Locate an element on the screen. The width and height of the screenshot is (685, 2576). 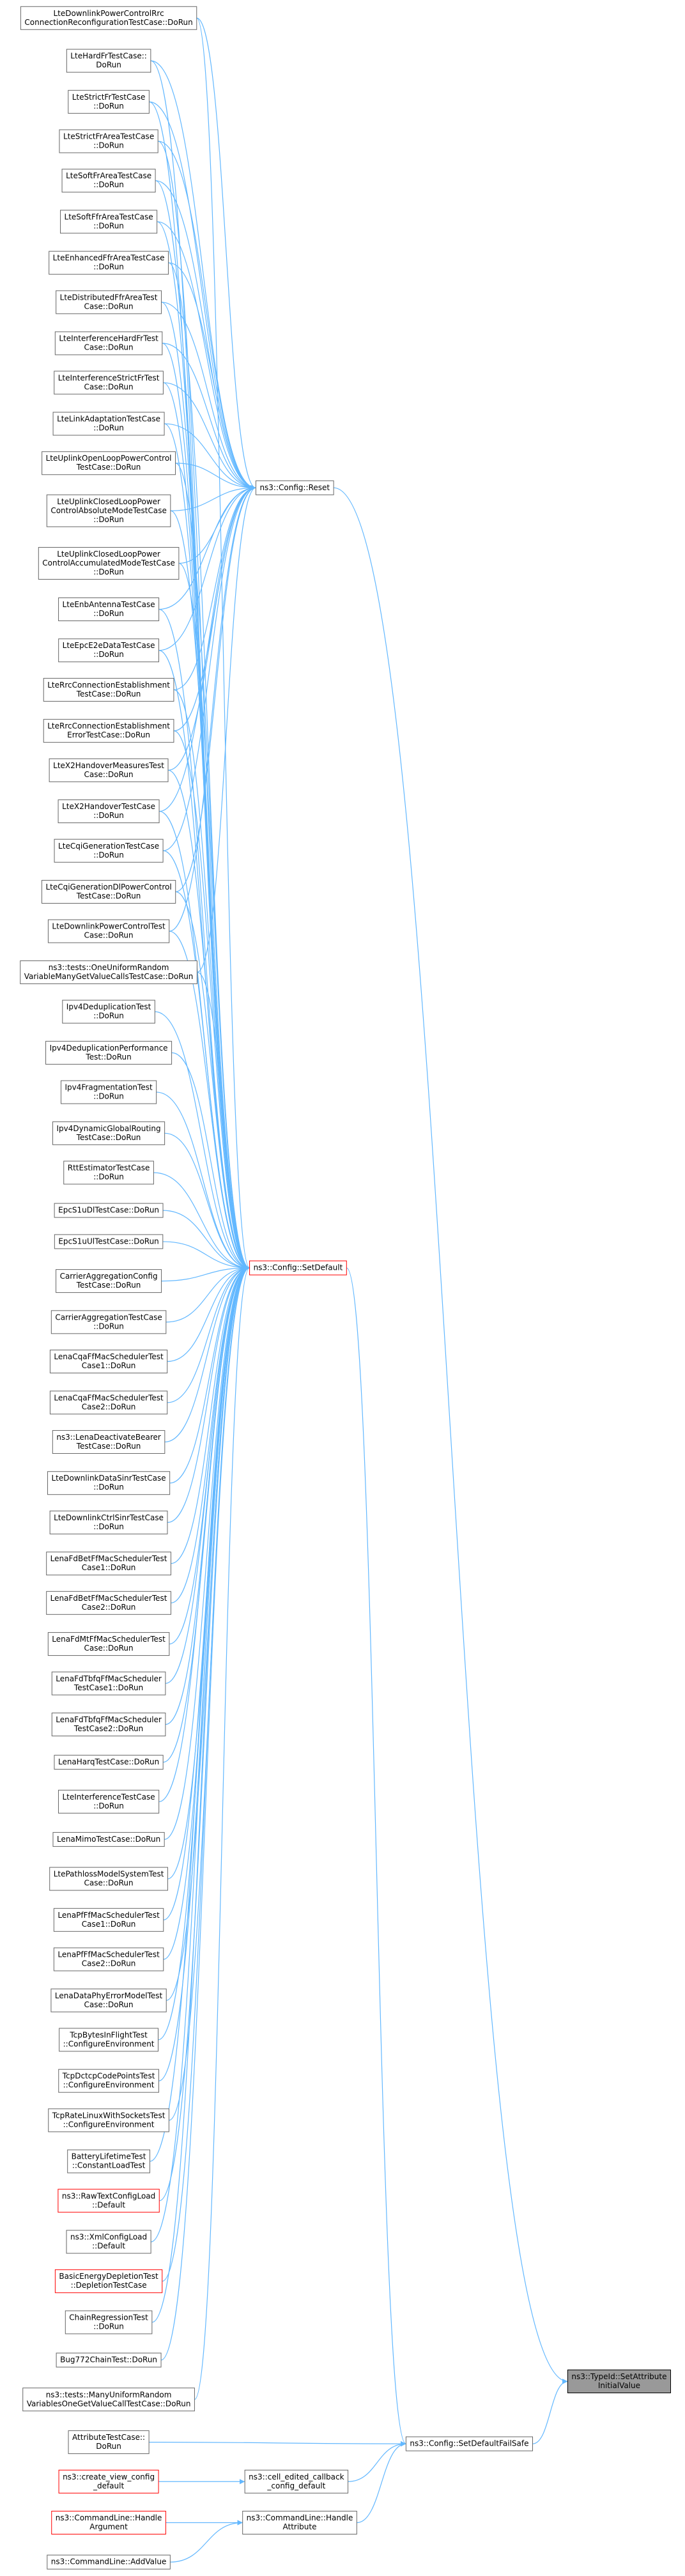
graph-node: ns3::Config::Reset is located at coordinates (294, 487).